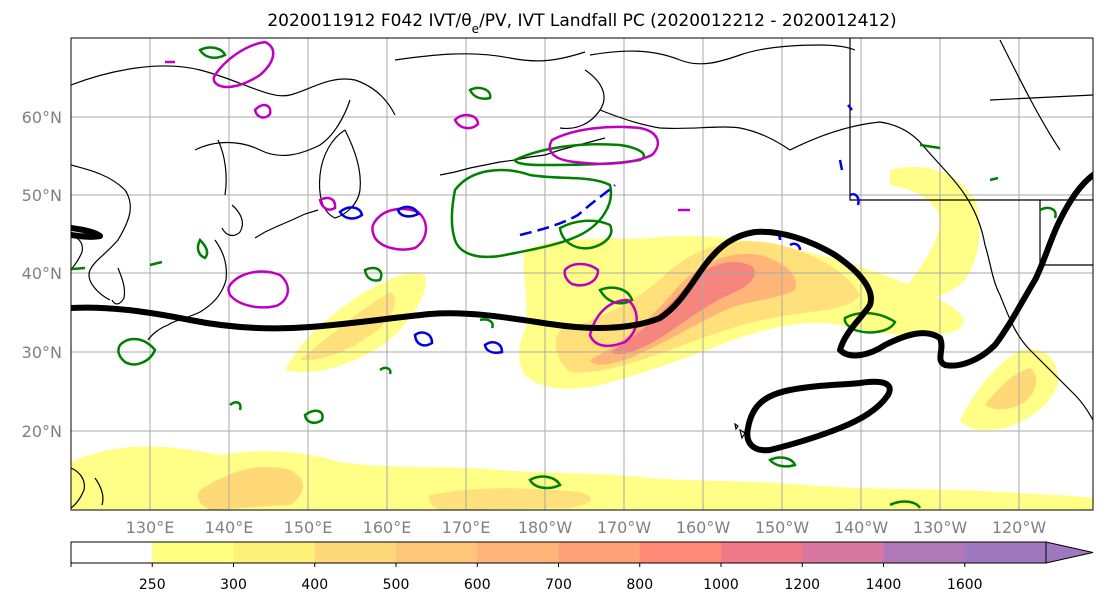 This screenshot has height=603, width=1105. What do you see at coordinates (150, 527) in the screenshot?
I see `lon-label: 130°E` at bounding box center [150, 527].